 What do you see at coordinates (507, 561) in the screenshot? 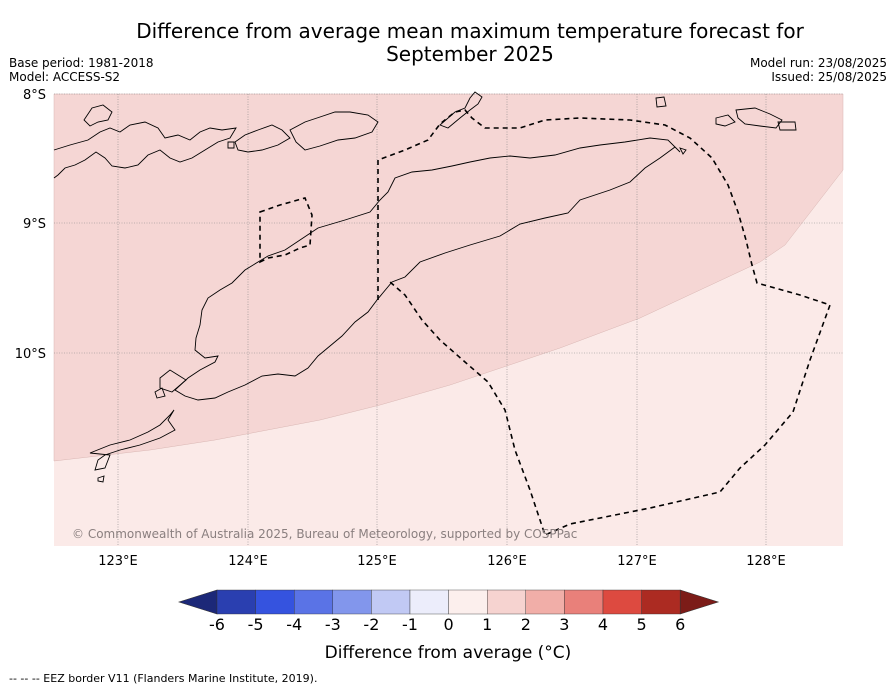
I see `lon-label-126e: 126°E` at bounding box center [507, 561].